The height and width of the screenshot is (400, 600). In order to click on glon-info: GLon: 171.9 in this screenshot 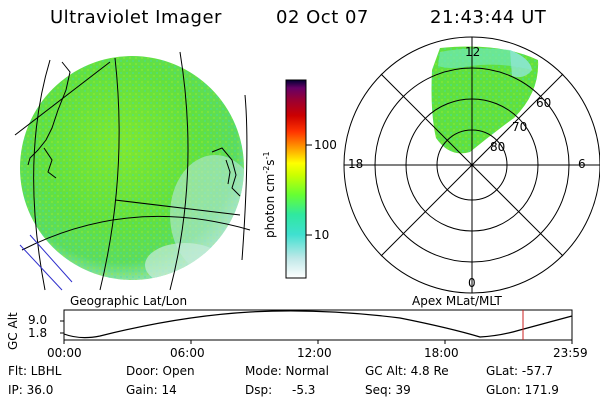, I will do `click(522, 390)`.